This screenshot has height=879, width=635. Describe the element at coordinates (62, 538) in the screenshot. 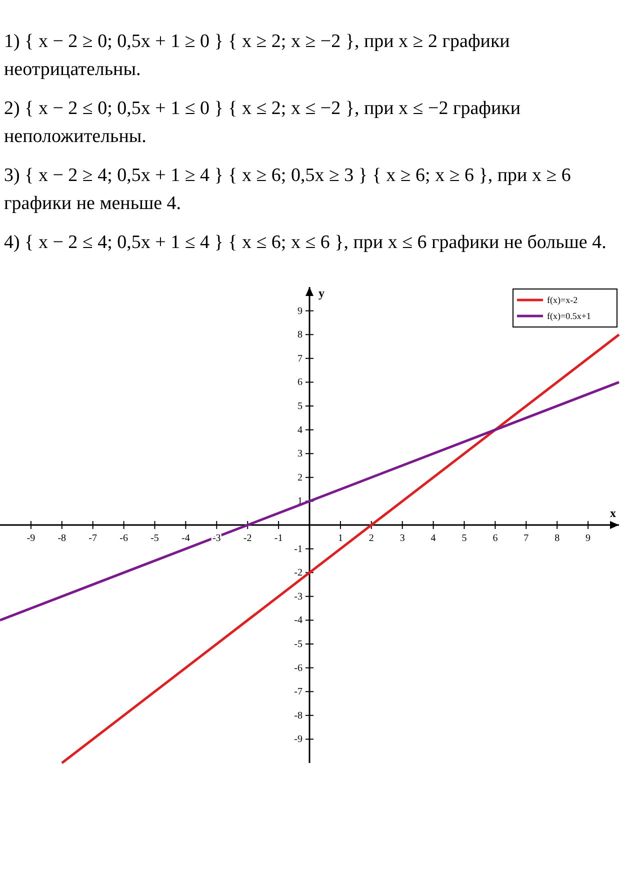

I see `x-tick-label: -8` at that location.